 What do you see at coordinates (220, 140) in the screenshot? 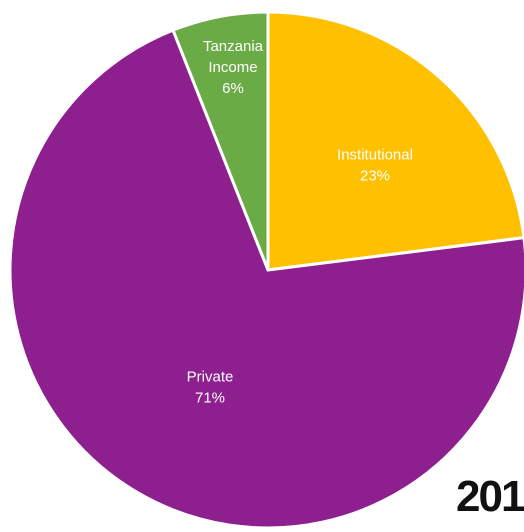
I see `slice-tanzania-income` at bounding box center [220, 140].